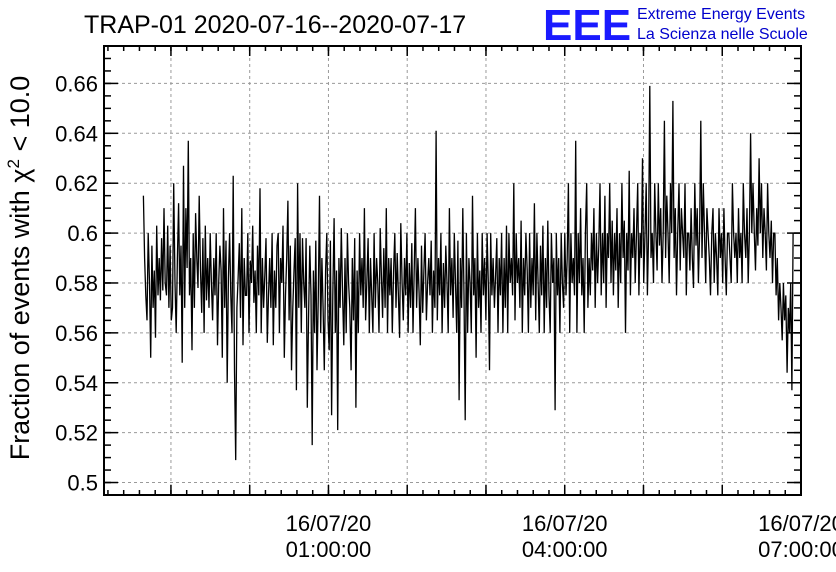  What do you see at coordinates (76, 133) in the screenshot?
I see `y-tick-label: 0.64` at bounding box center [76, 133].